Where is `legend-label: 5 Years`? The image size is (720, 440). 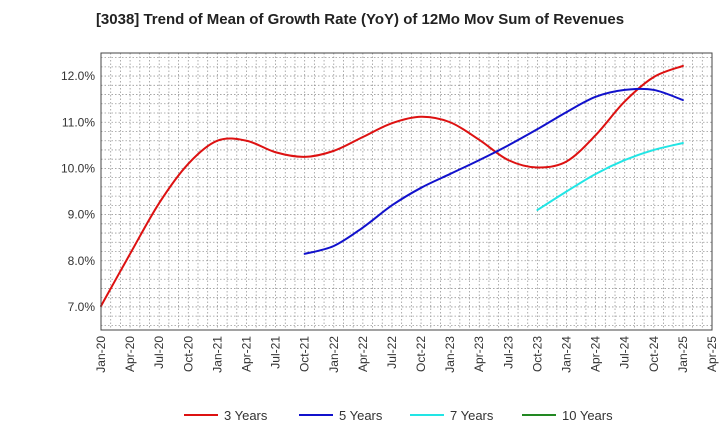
legend-label: 5 Years is located at coordinates (361, 415).